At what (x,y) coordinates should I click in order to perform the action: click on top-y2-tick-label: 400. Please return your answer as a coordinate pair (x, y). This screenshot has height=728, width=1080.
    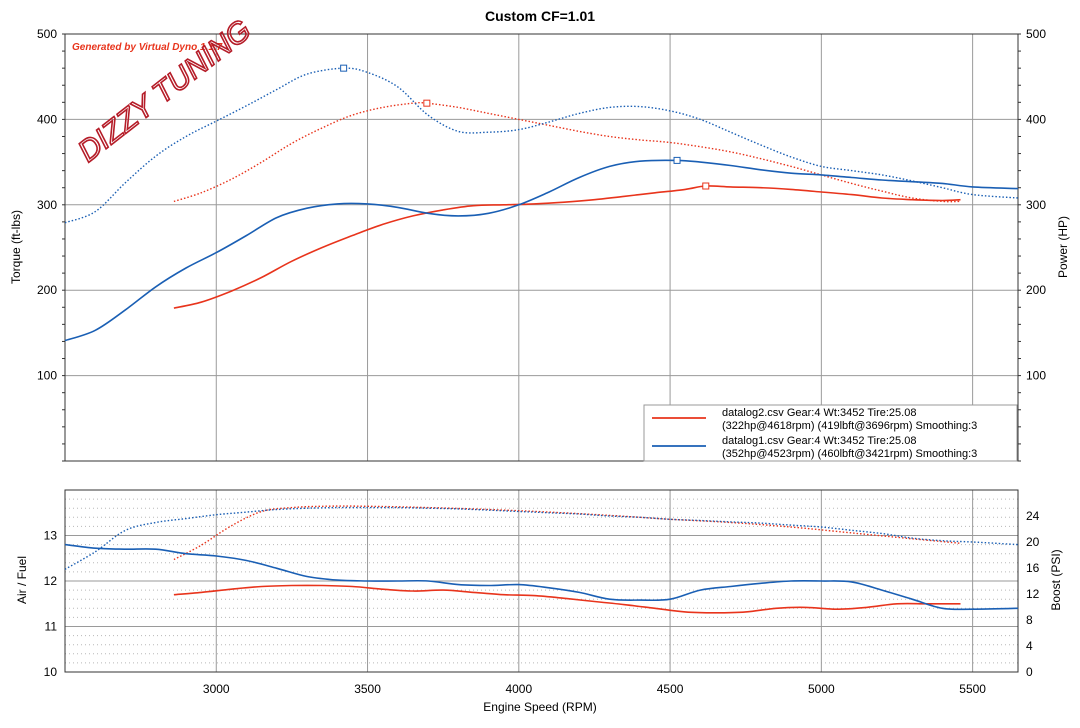
    Looking at the image, I should click on (1036, 119).